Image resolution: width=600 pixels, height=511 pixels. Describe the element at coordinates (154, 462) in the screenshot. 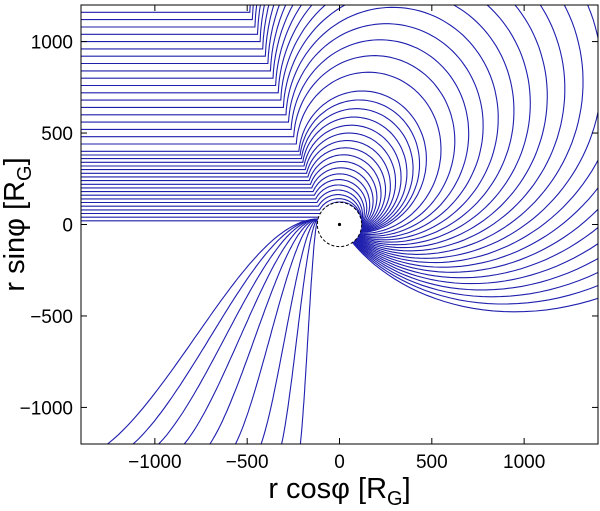

I see `x-tick-label: −1000` at that location.